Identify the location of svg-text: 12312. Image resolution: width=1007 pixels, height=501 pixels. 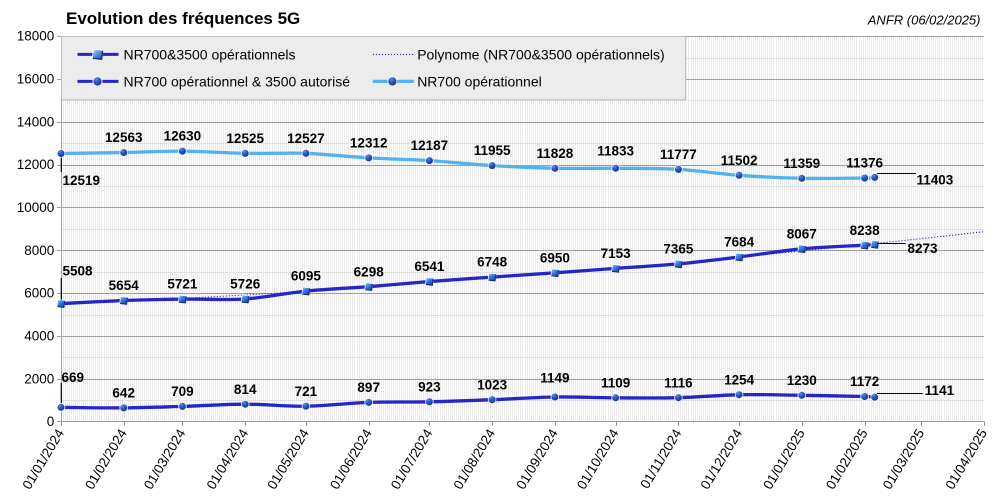
(369, 143).